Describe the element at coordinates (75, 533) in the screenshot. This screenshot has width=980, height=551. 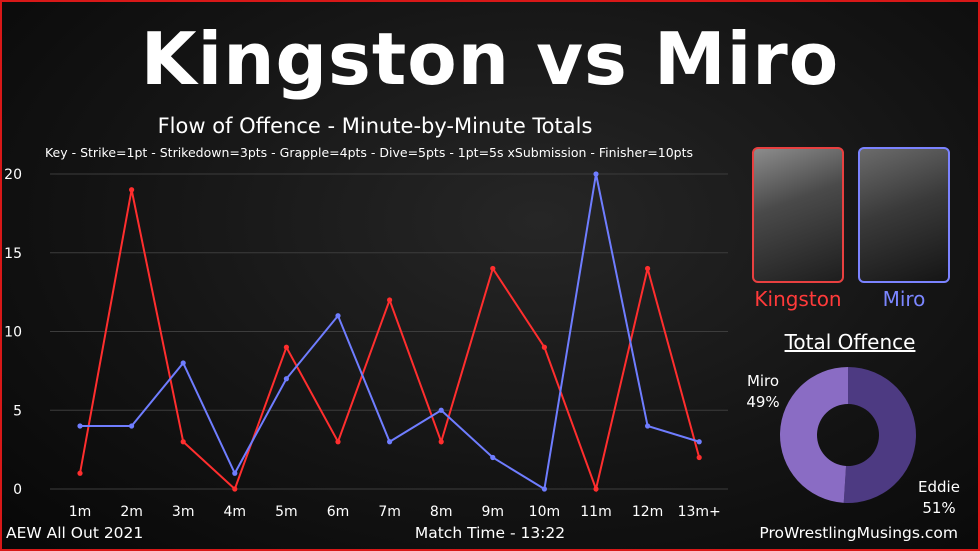
I see `event-name: AEW All Out 2021` at that location.